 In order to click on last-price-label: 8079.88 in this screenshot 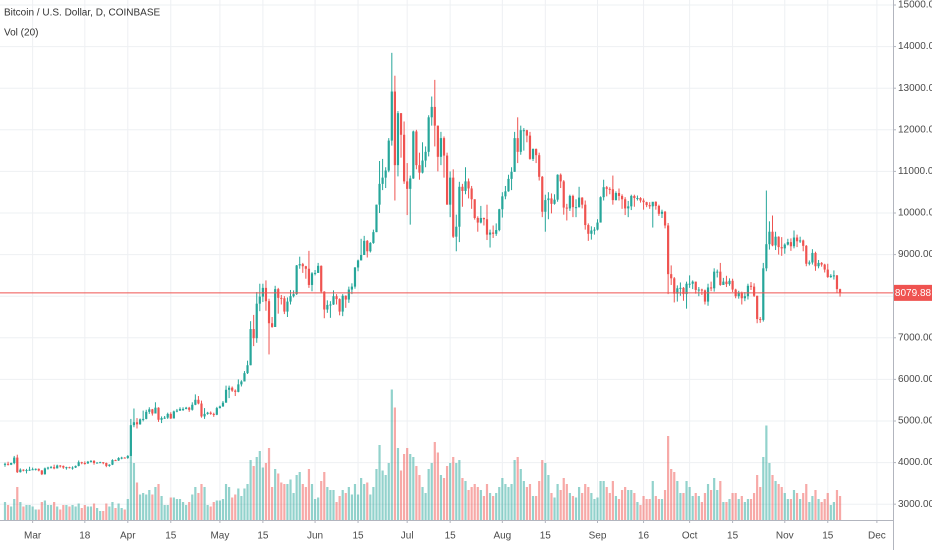, I will do `click(913, 293)`.